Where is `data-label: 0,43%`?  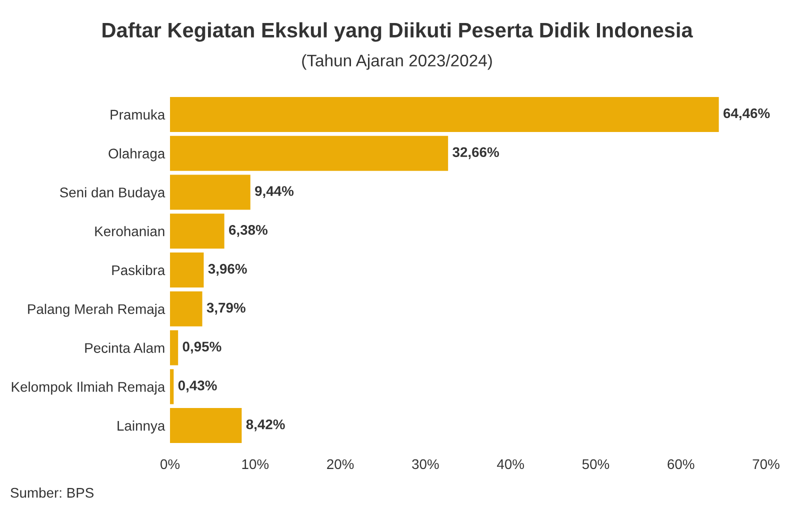 data-label: 0,43% is located at coordinates (197, 386).